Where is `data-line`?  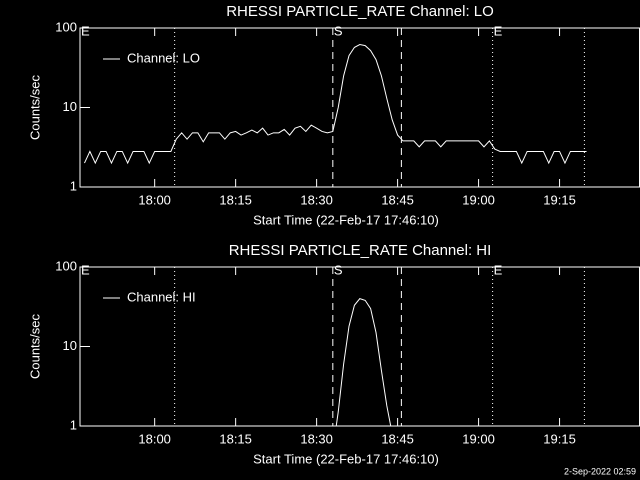
data-line is located at coordinates (363, 362).